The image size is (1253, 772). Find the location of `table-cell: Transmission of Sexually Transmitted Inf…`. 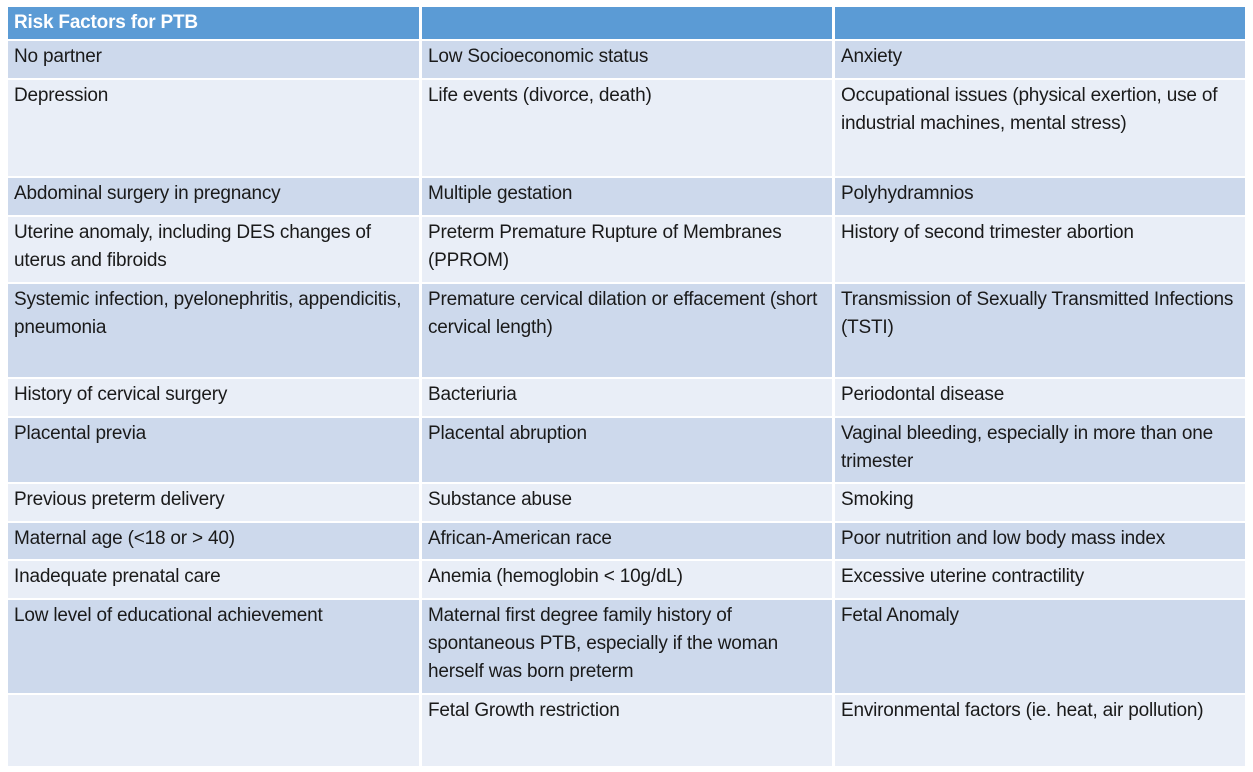

table-cell: Transmission of Sexually Transmitted Inf… is located at coordinates (1040, 330).